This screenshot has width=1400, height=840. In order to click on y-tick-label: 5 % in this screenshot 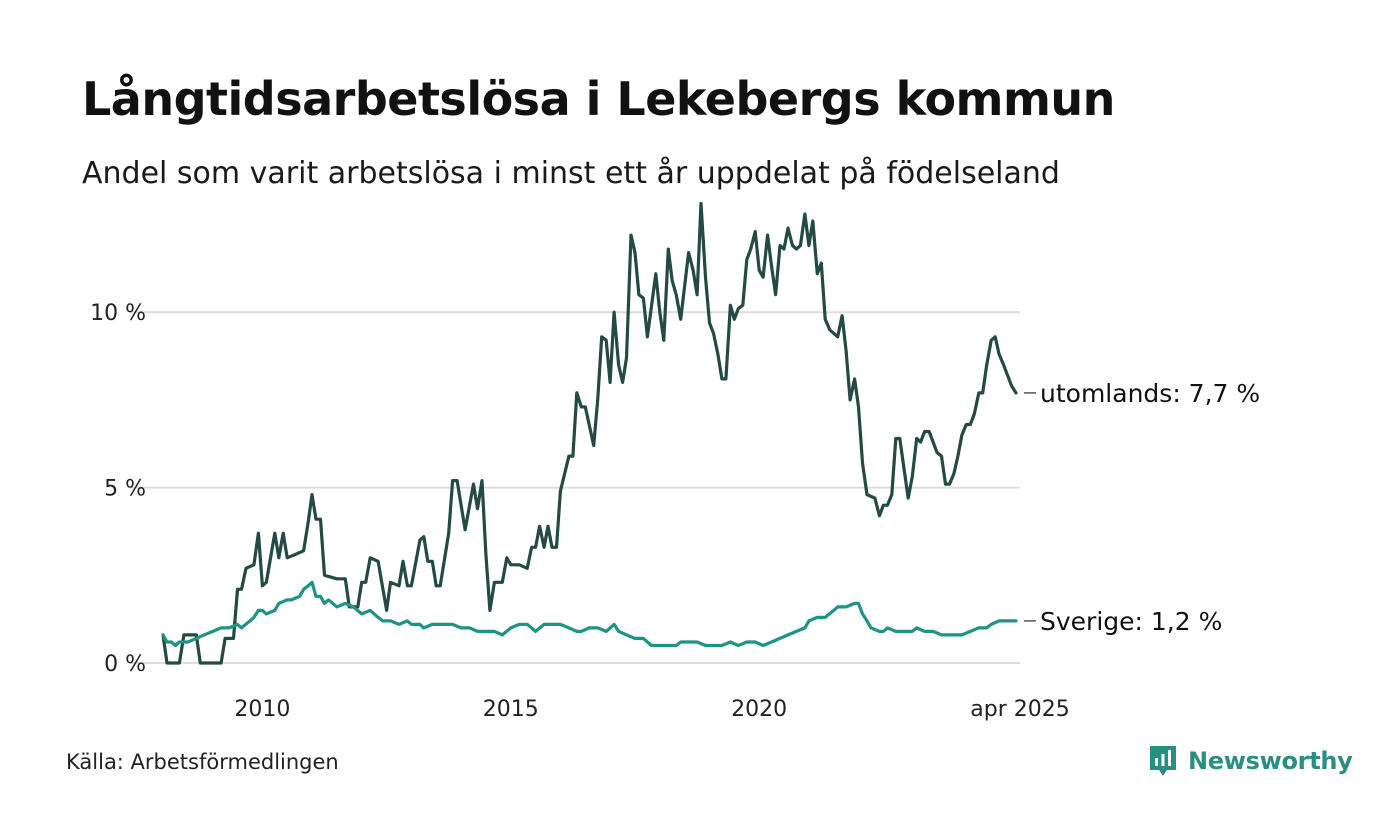, I will do `click(125, 489)`.